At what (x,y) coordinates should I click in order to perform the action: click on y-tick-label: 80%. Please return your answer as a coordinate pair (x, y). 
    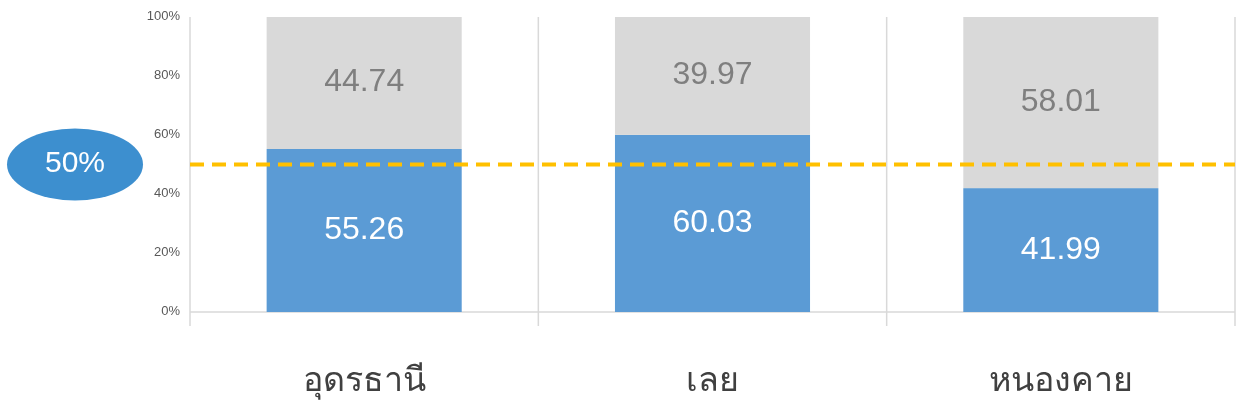
    Looking at the image, I should click on (167, 75).